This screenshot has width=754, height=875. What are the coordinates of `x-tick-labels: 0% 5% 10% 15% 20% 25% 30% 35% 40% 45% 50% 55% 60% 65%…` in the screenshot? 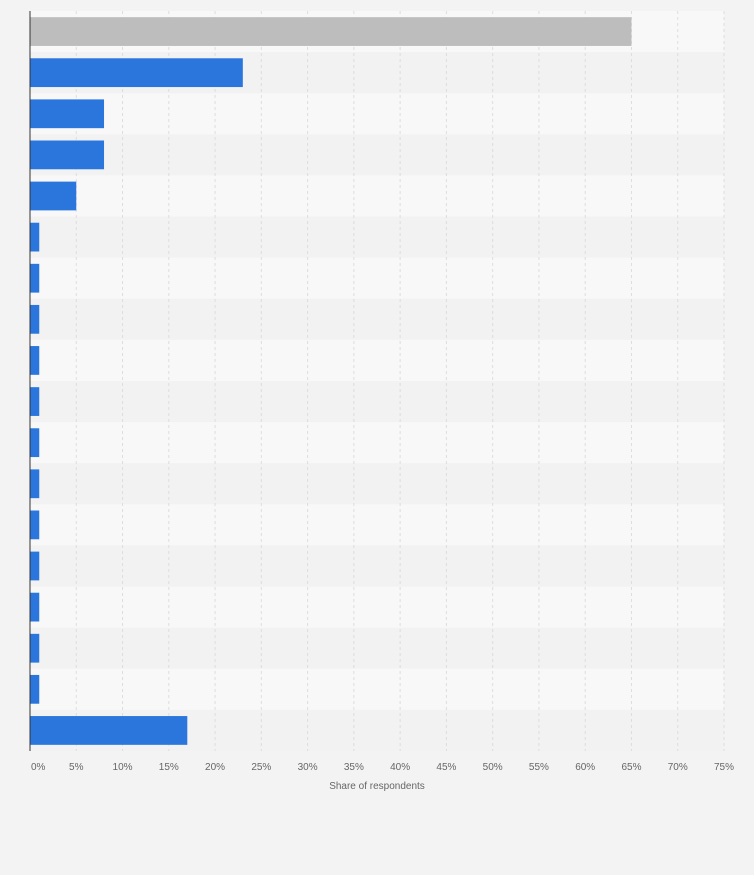 It's located at (382, 767).